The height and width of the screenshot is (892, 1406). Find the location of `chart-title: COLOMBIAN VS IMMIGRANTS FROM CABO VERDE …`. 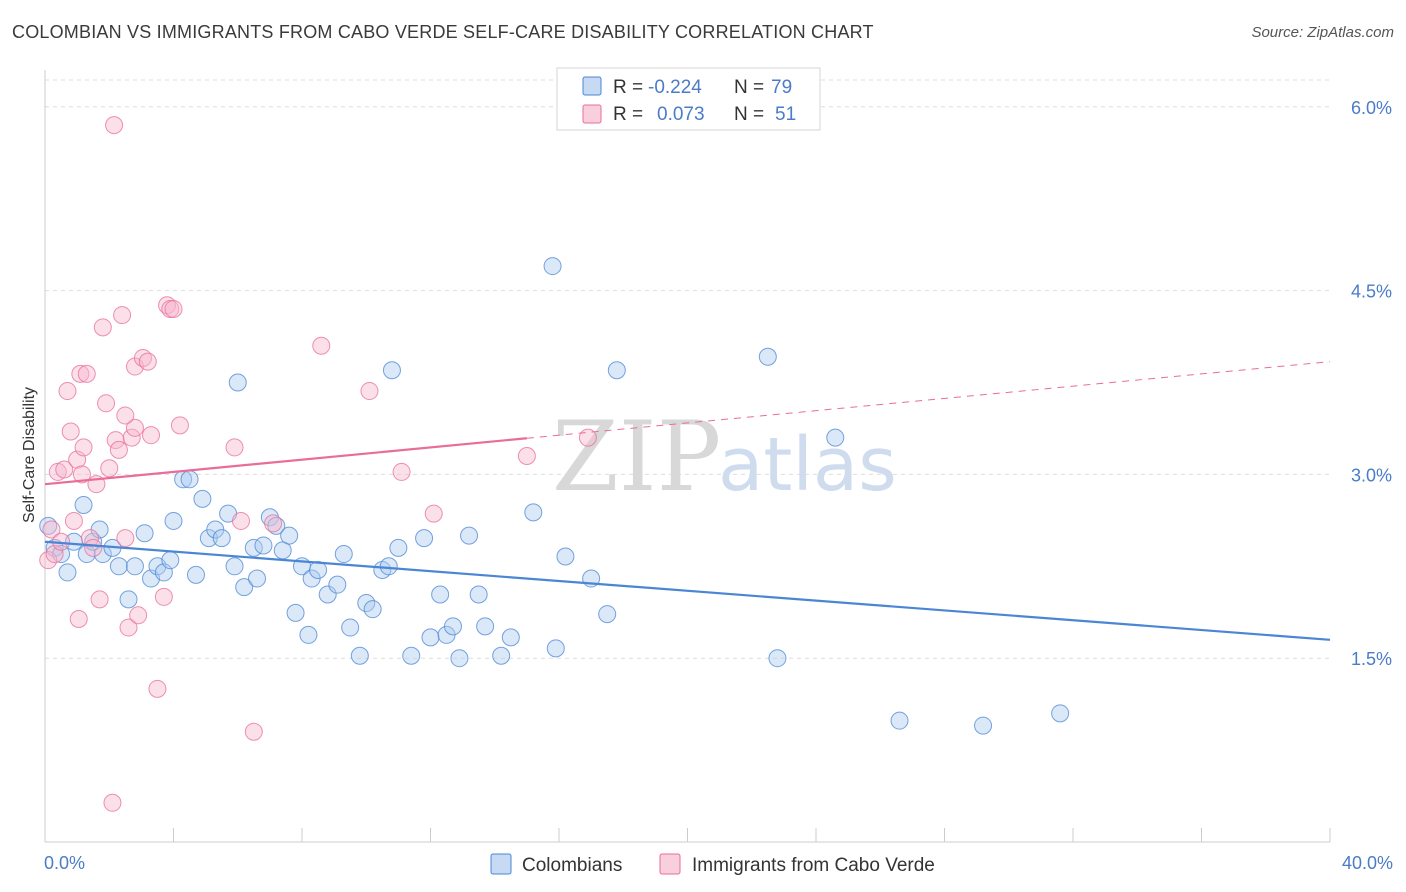

chart-title: COLOMBIAN VS IMMIGRANTS FROM CABO VERDE … is located at coordinates (443, 32).